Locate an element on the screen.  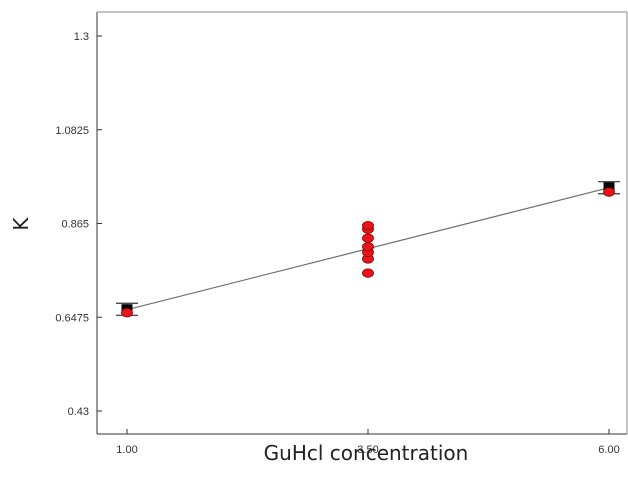
y-tick-label: 1.3 is located at coordinates (81, 37).